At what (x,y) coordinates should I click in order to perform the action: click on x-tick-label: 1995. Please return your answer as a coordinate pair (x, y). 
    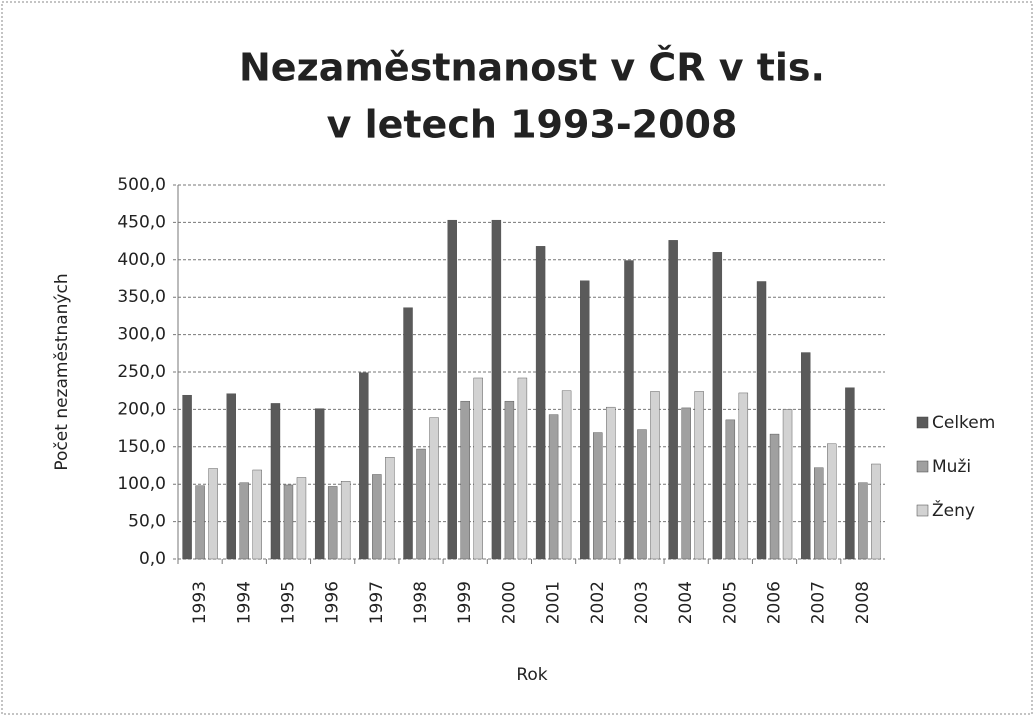
    Looking at the image, I should click on (288, 602).